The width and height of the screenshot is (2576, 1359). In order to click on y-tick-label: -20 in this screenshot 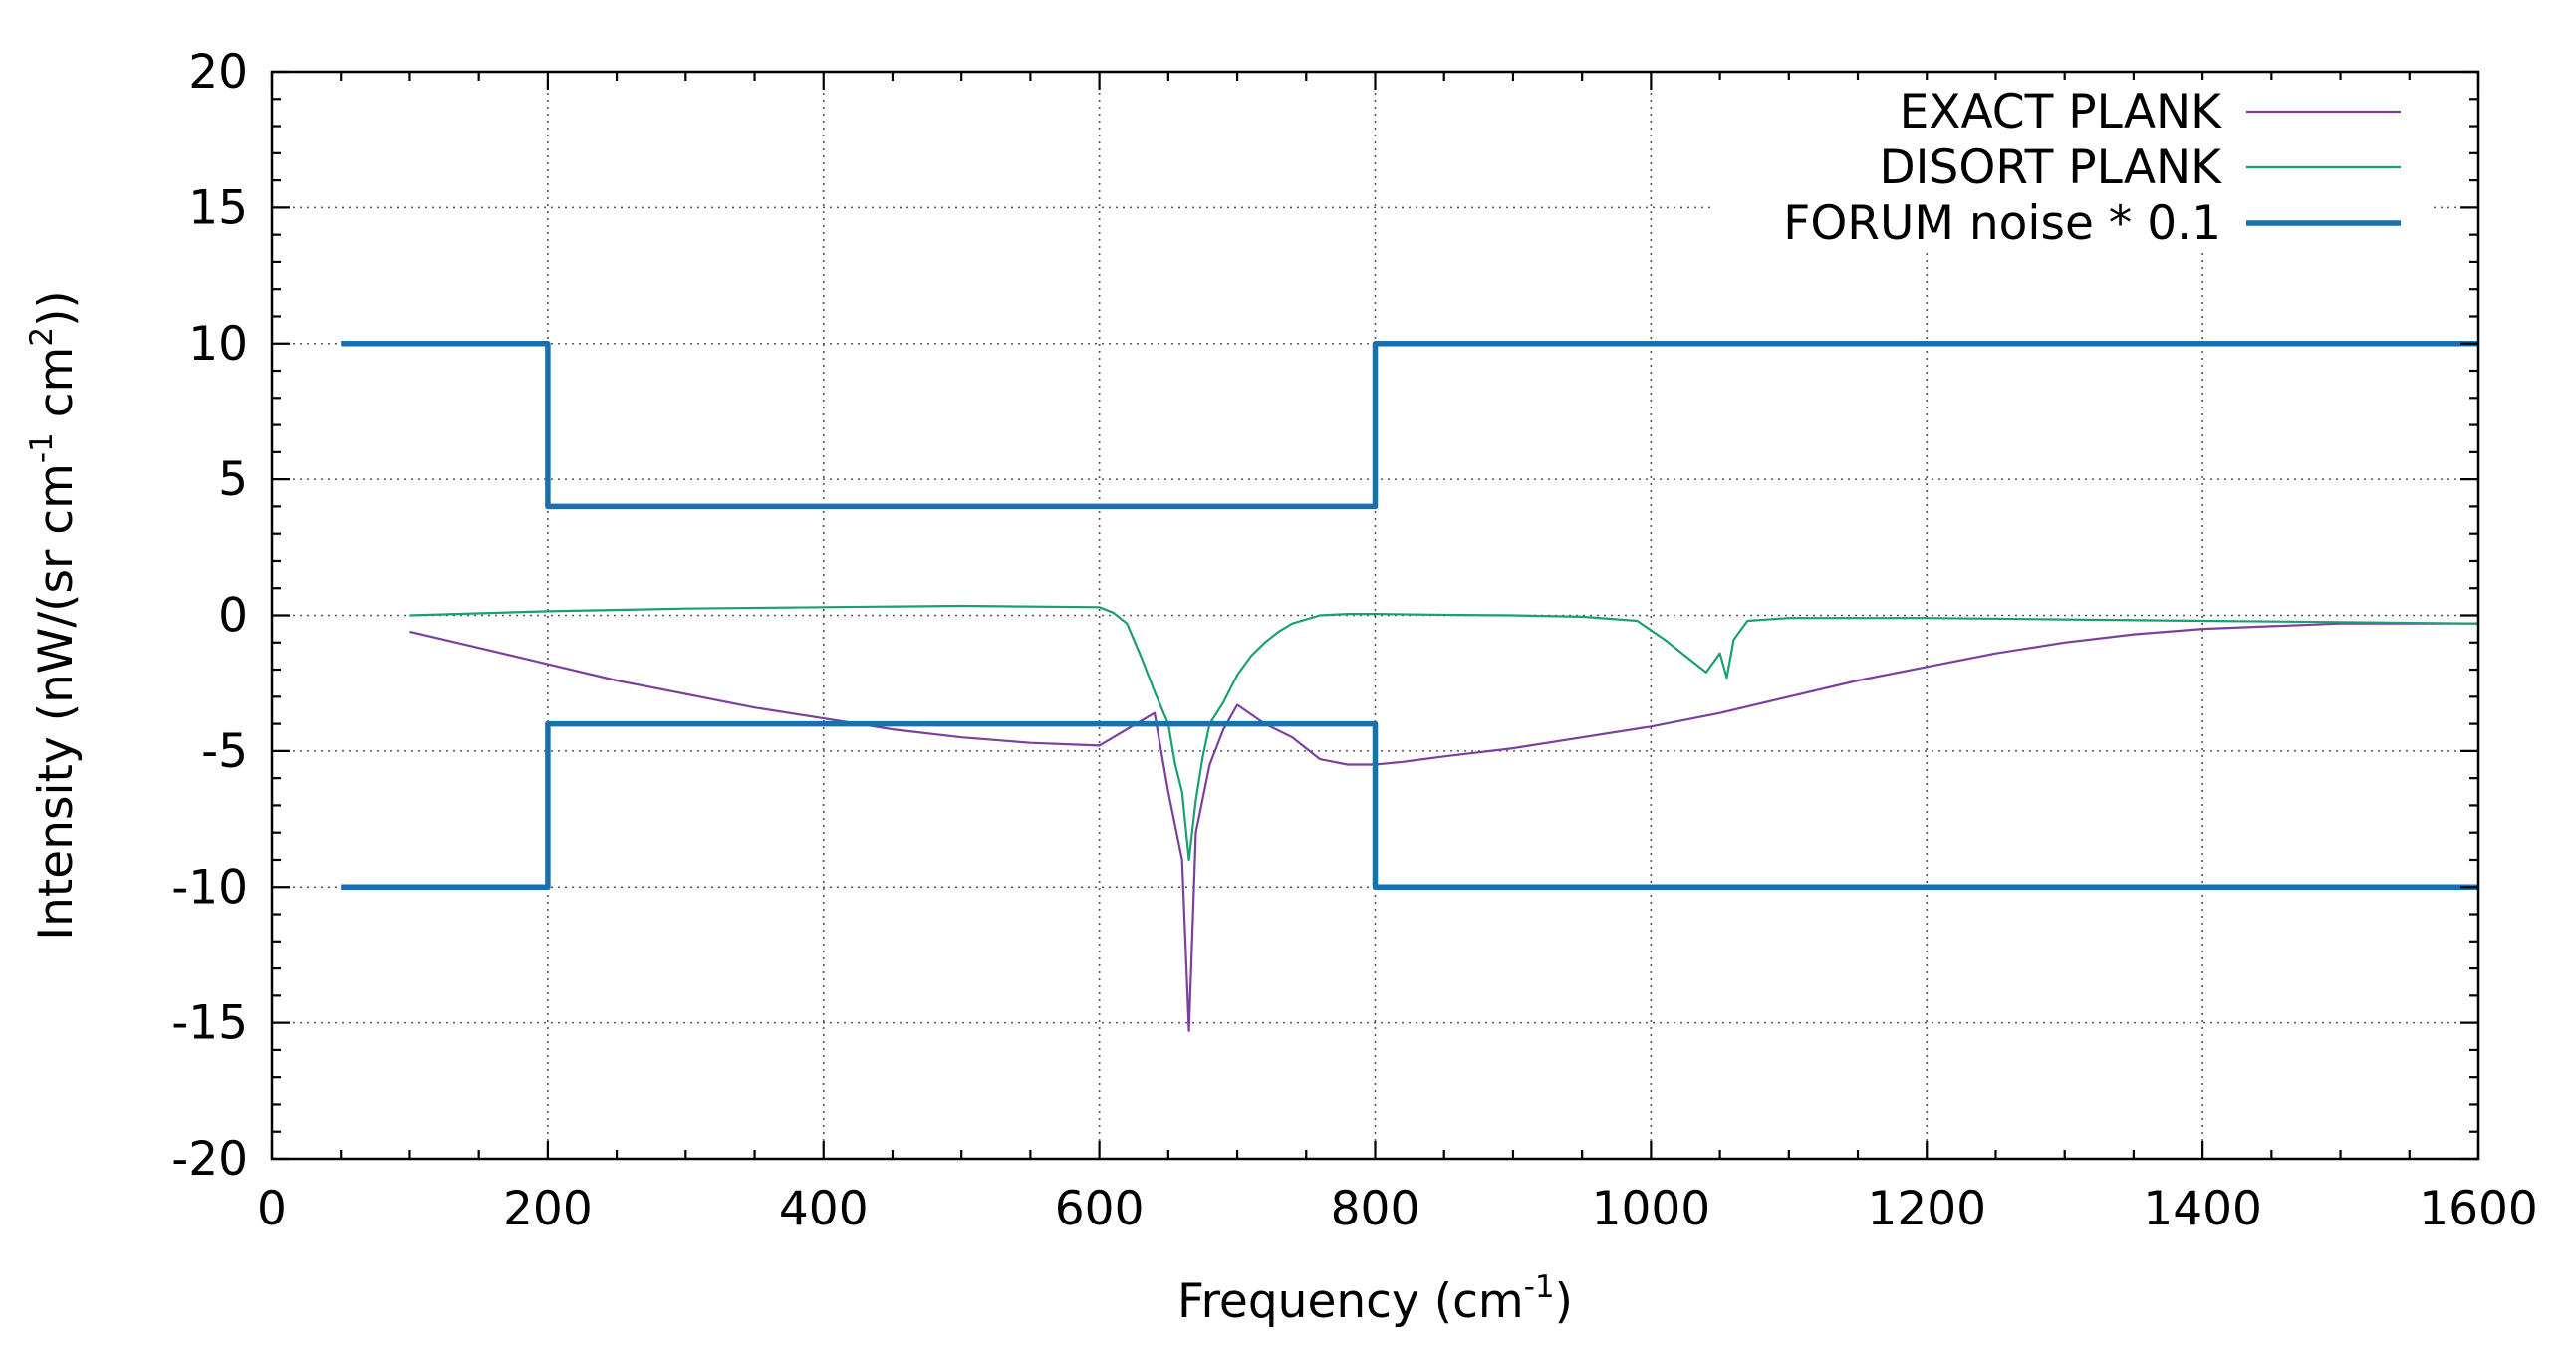, I will do `click(209, 1159)`.